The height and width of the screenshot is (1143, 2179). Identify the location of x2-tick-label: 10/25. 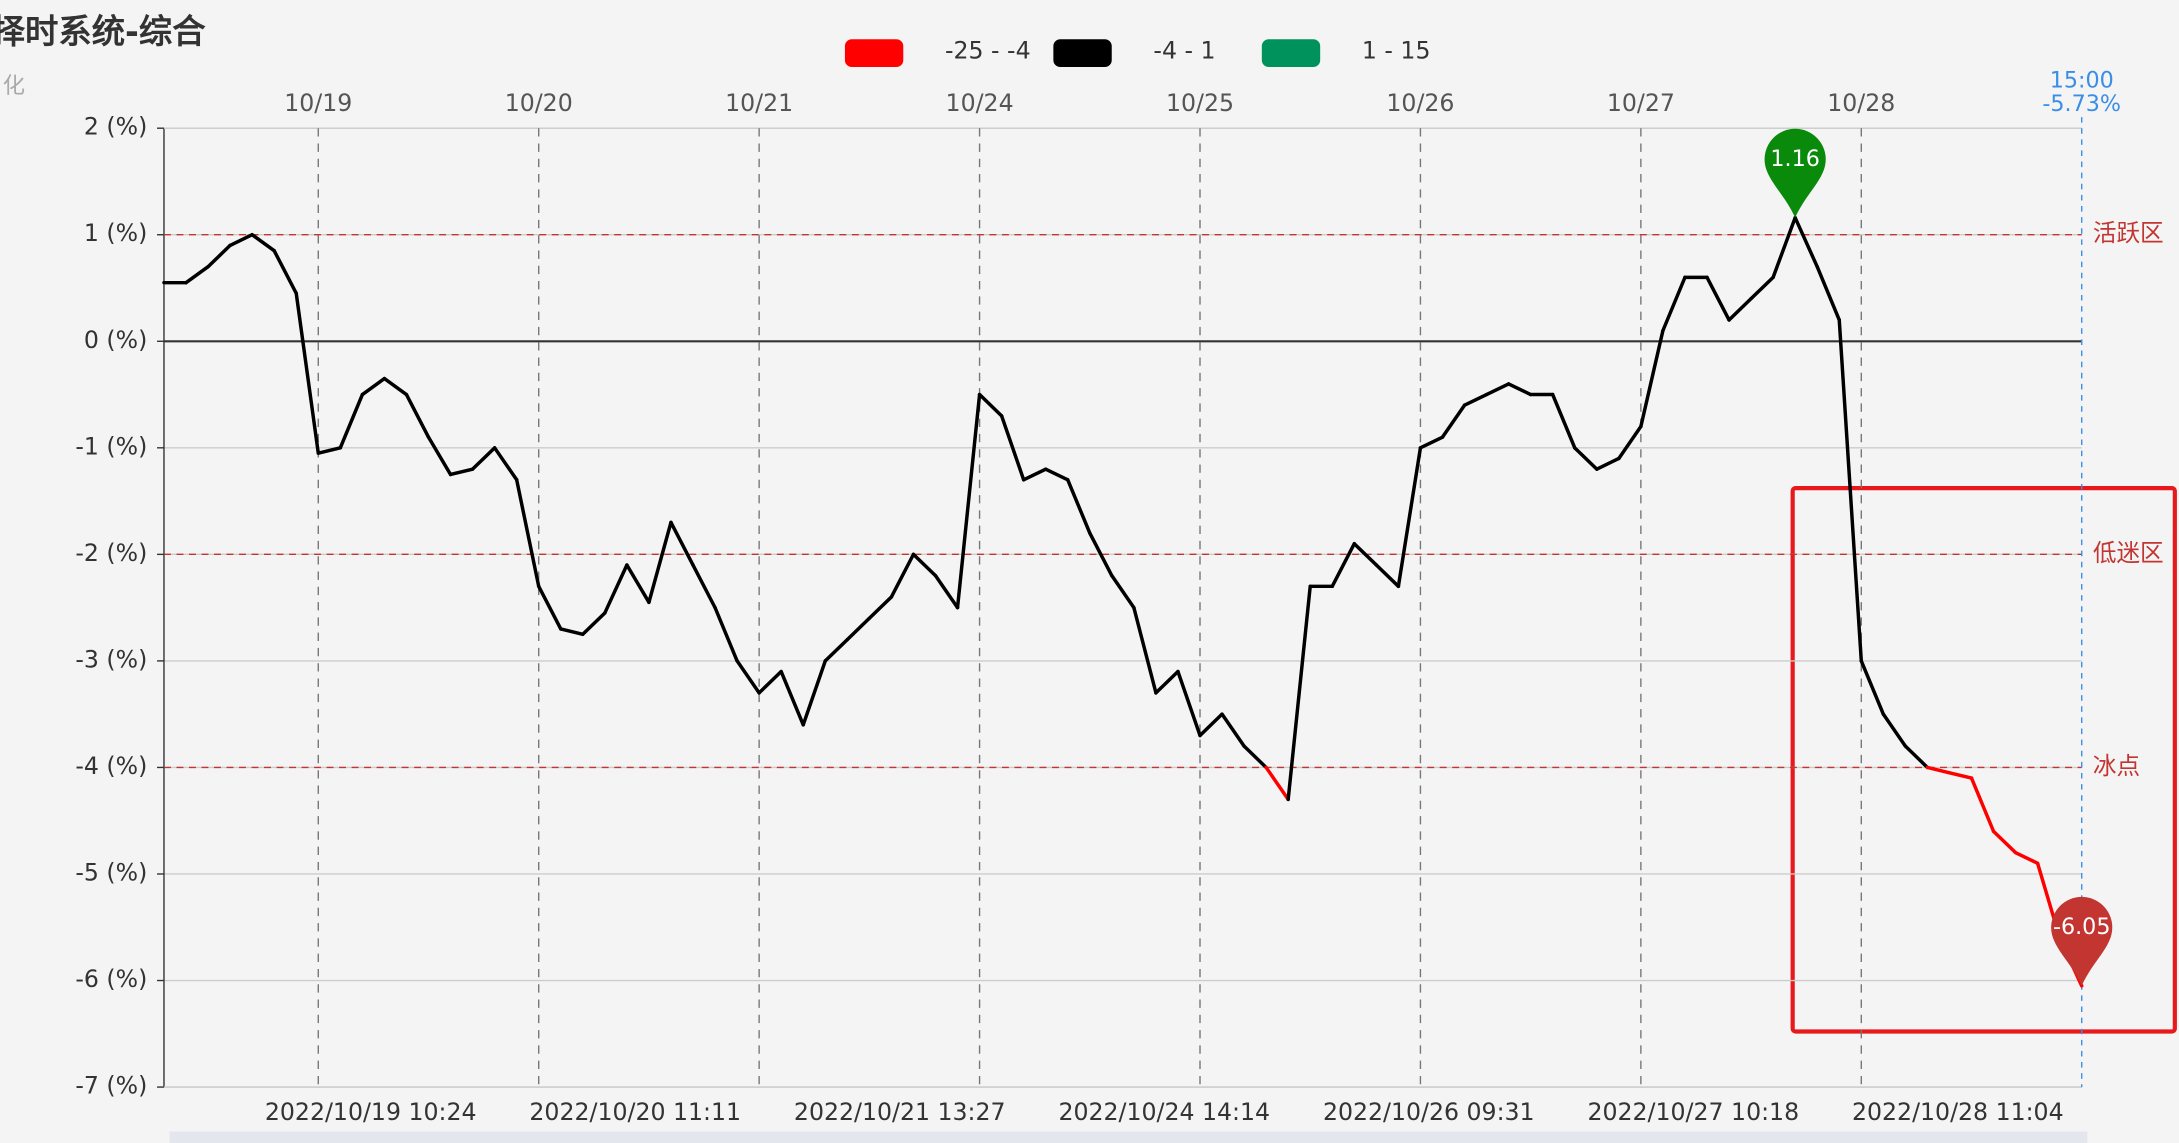
(1200, 103).